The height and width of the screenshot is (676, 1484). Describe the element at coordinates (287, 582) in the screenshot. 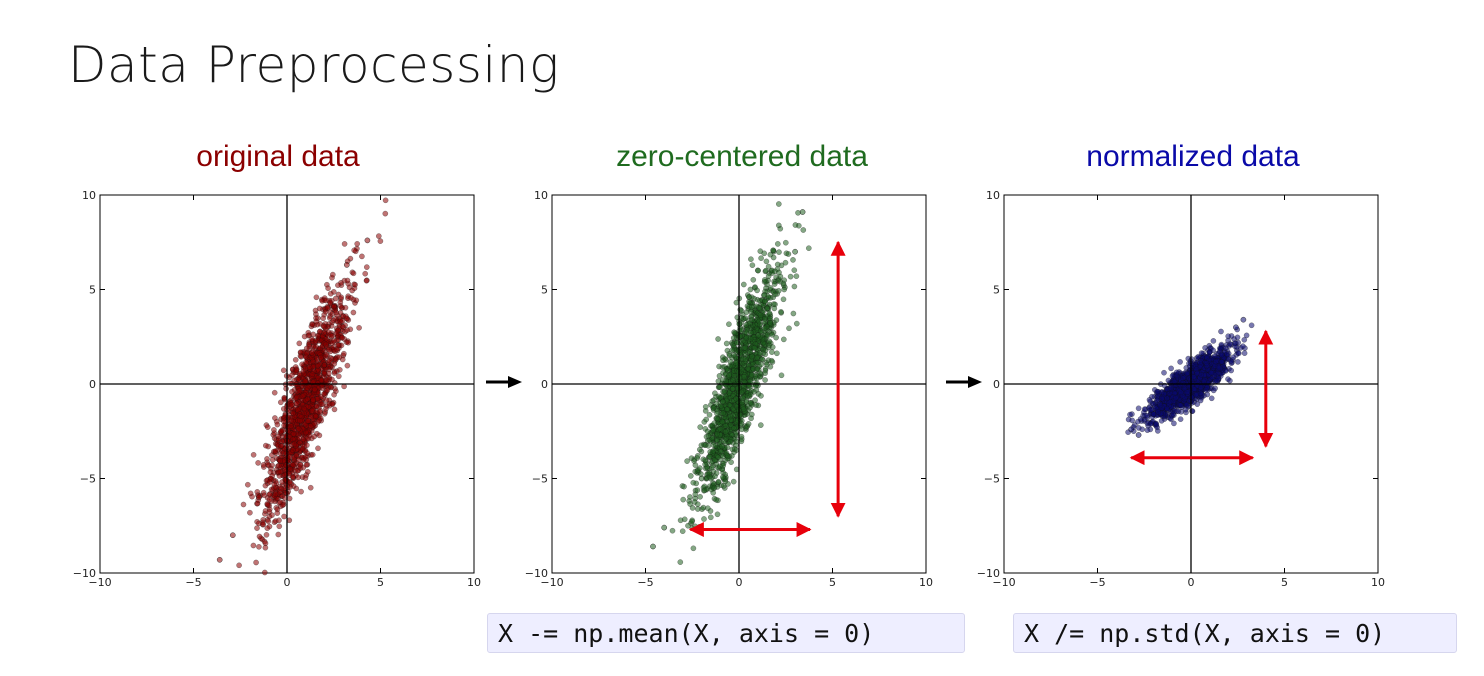

I see `x-tick-label: 0` at that location.